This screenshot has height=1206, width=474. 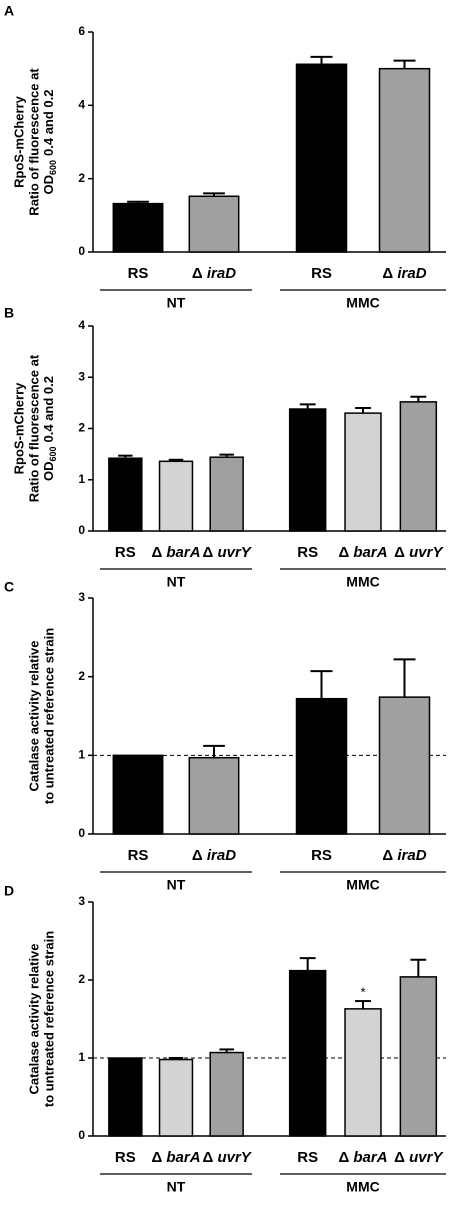 I want to click on y-tick-label: 6, so click(x=81, y=31).